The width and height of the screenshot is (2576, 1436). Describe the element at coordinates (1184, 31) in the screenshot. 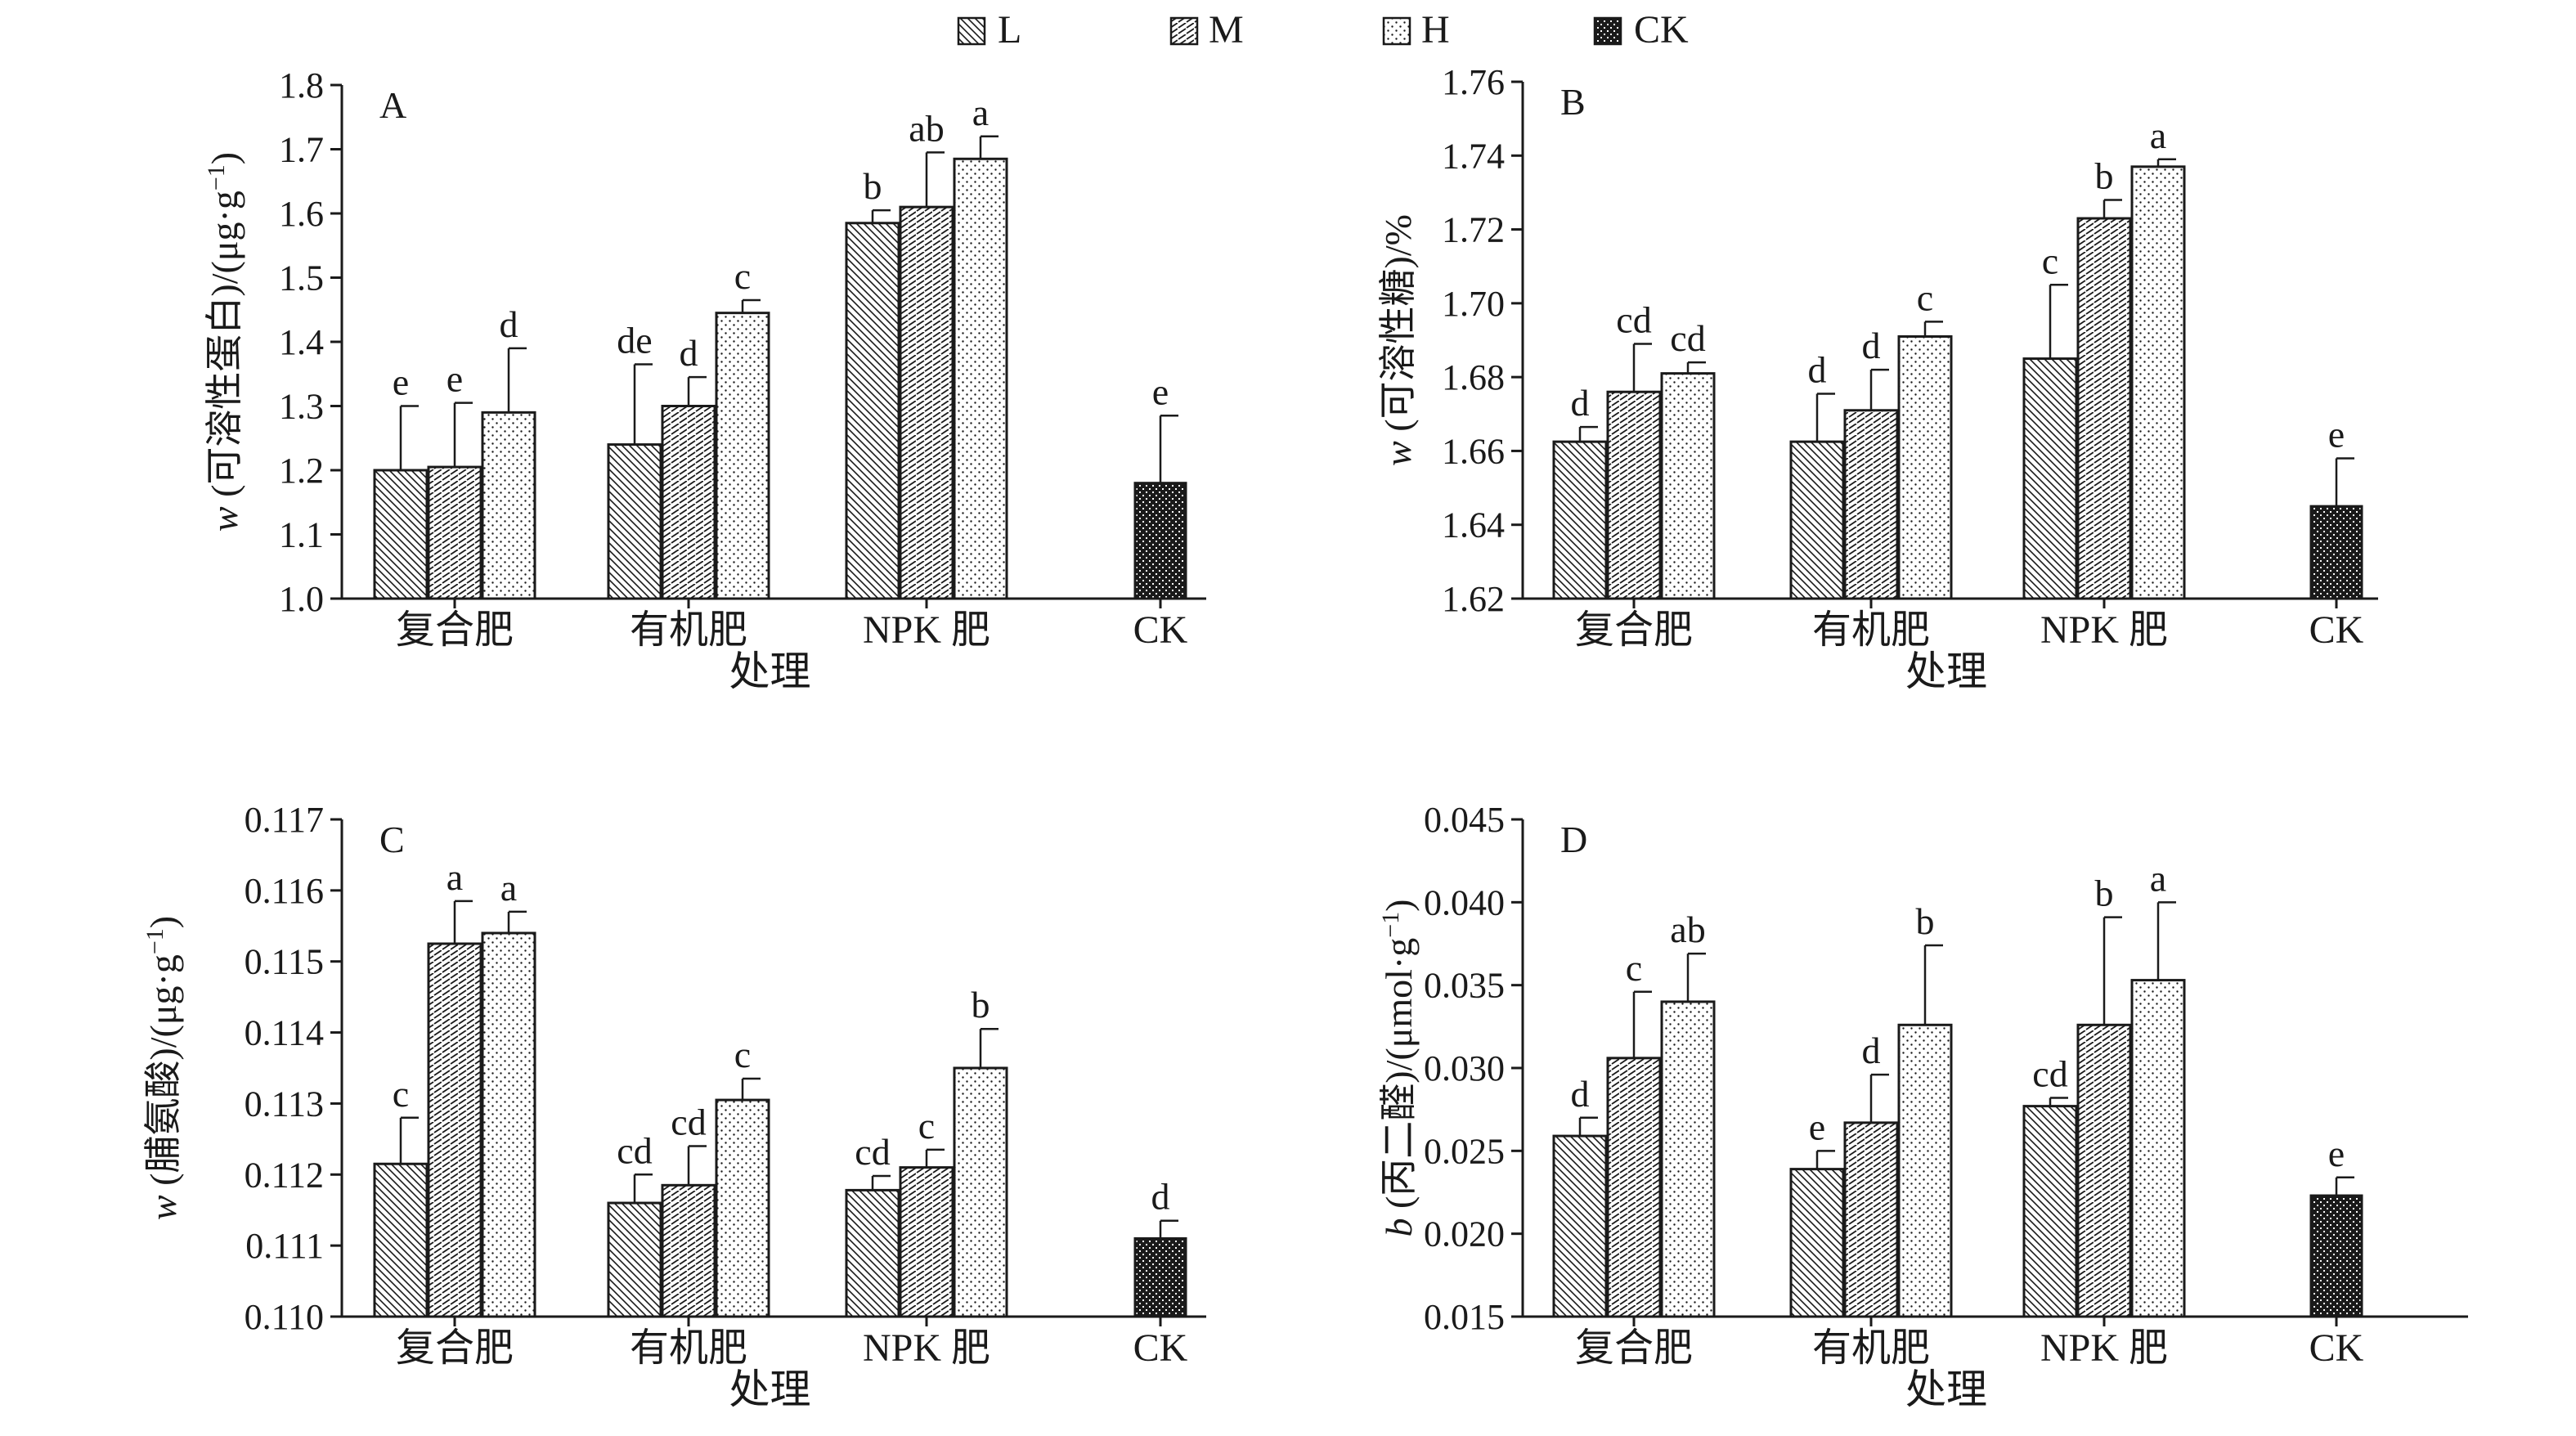

I see `legend-swatch-M` at that location.